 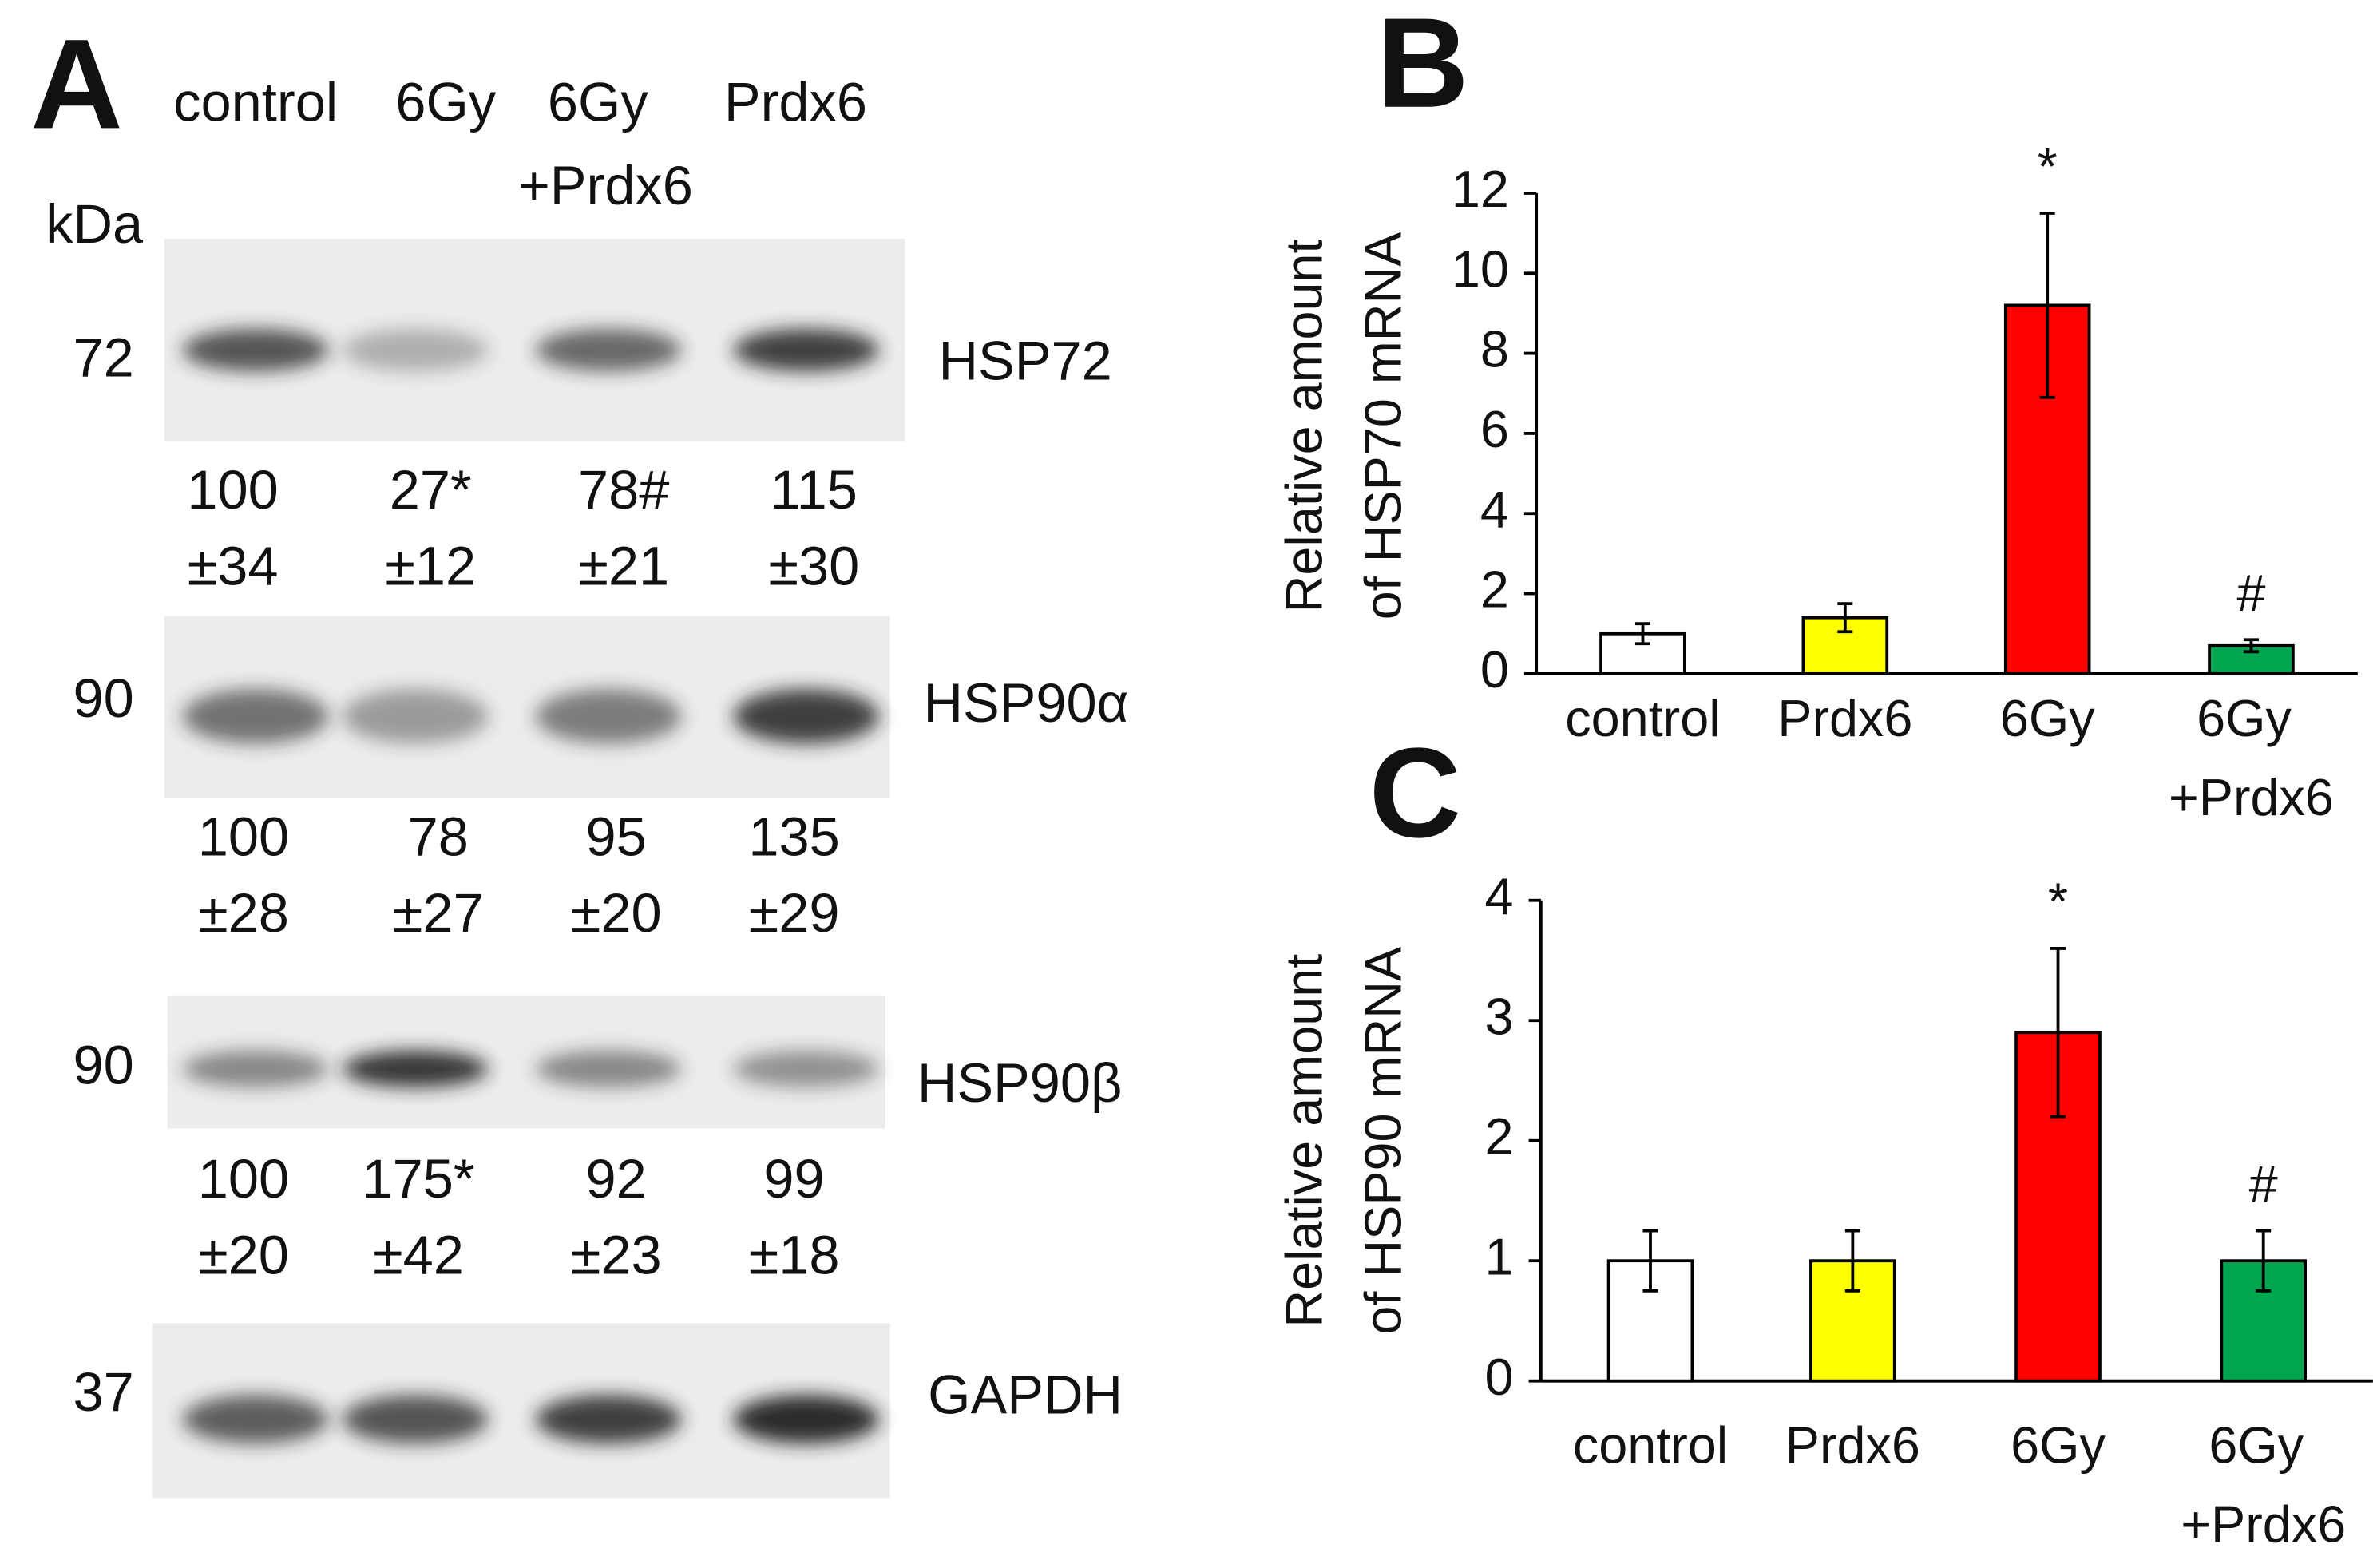 What do you see at coordinates (439, 837) in the screenshot?
I see `quant-value: 78` at bounding box center [439, 837].